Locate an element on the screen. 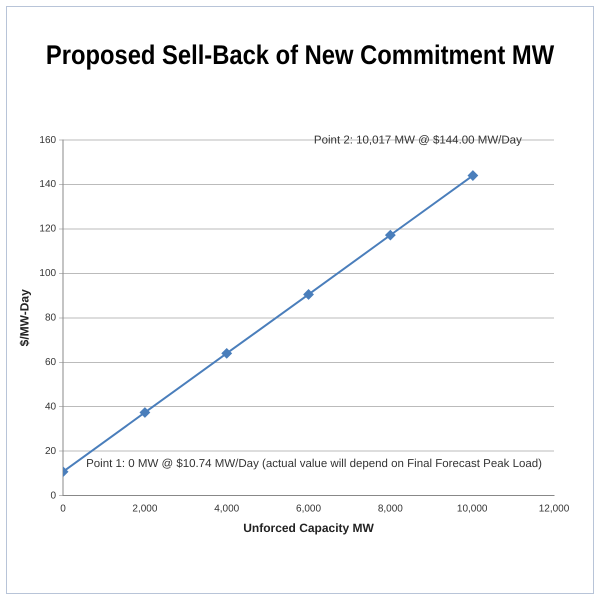 Image resolution: width=600 pixels, height=600 pixels. y-tick-label: 0 is located at coordinates (53, 496).